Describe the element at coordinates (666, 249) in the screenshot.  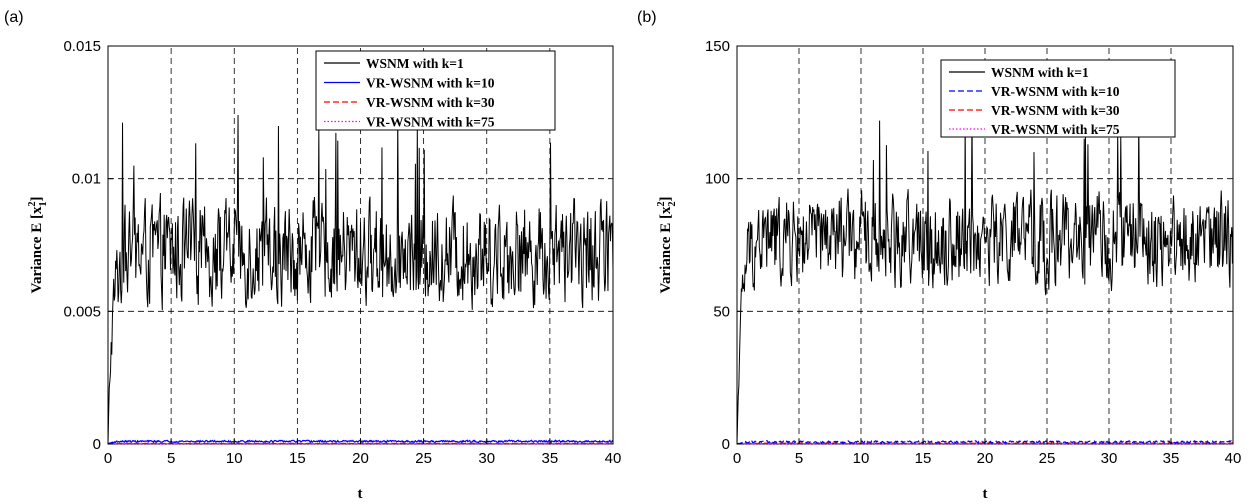
I see `panel-b-ylabel-main: Variance E [x` at that location.